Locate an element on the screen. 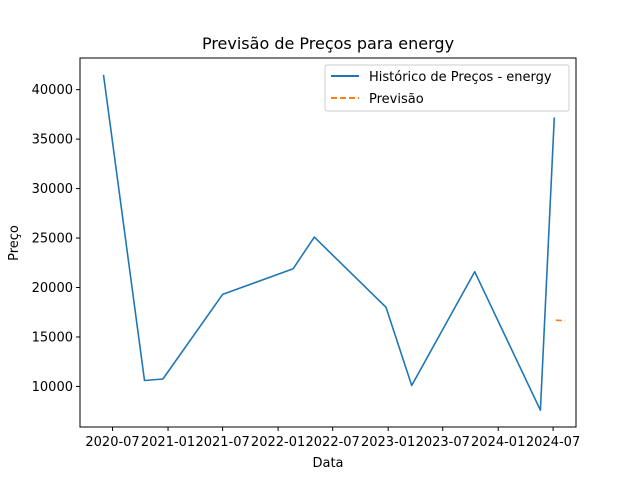 This screenshot has height=480, width=640. x-tick-label: 2021-07 is located at coordinates (222, 442).